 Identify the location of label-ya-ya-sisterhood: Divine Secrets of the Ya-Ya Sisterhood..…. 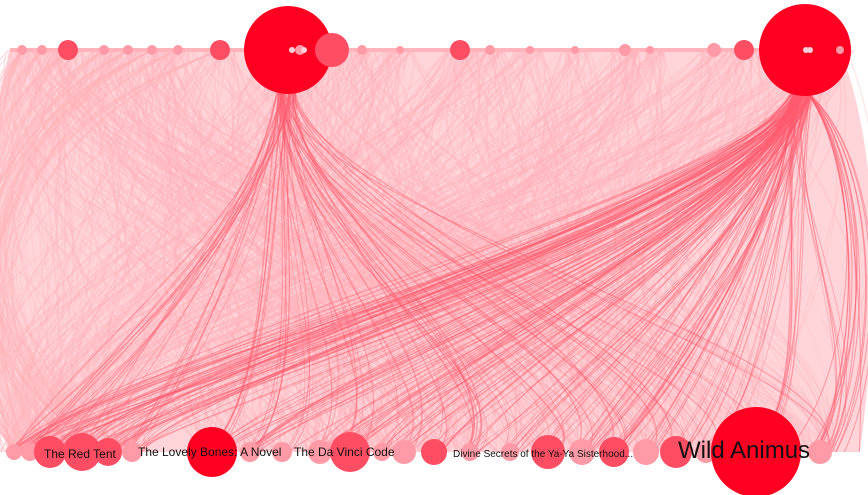
(543, 454).